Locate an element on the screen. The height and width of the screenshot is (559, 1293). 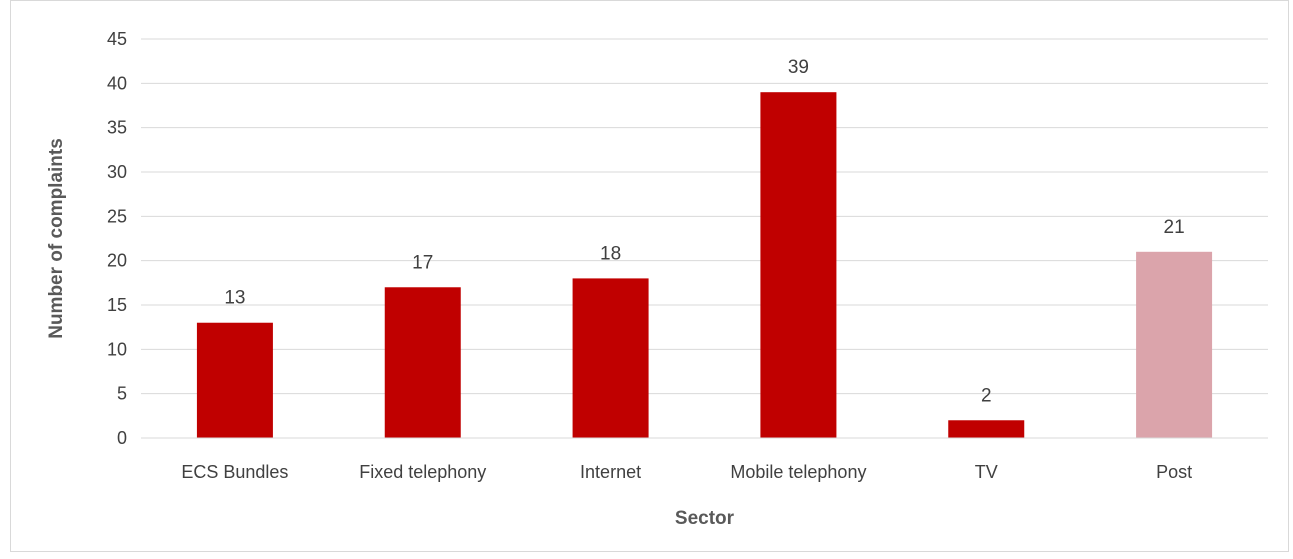
x-tick-label: Fixed telephony is located at coordinates (422, 472).